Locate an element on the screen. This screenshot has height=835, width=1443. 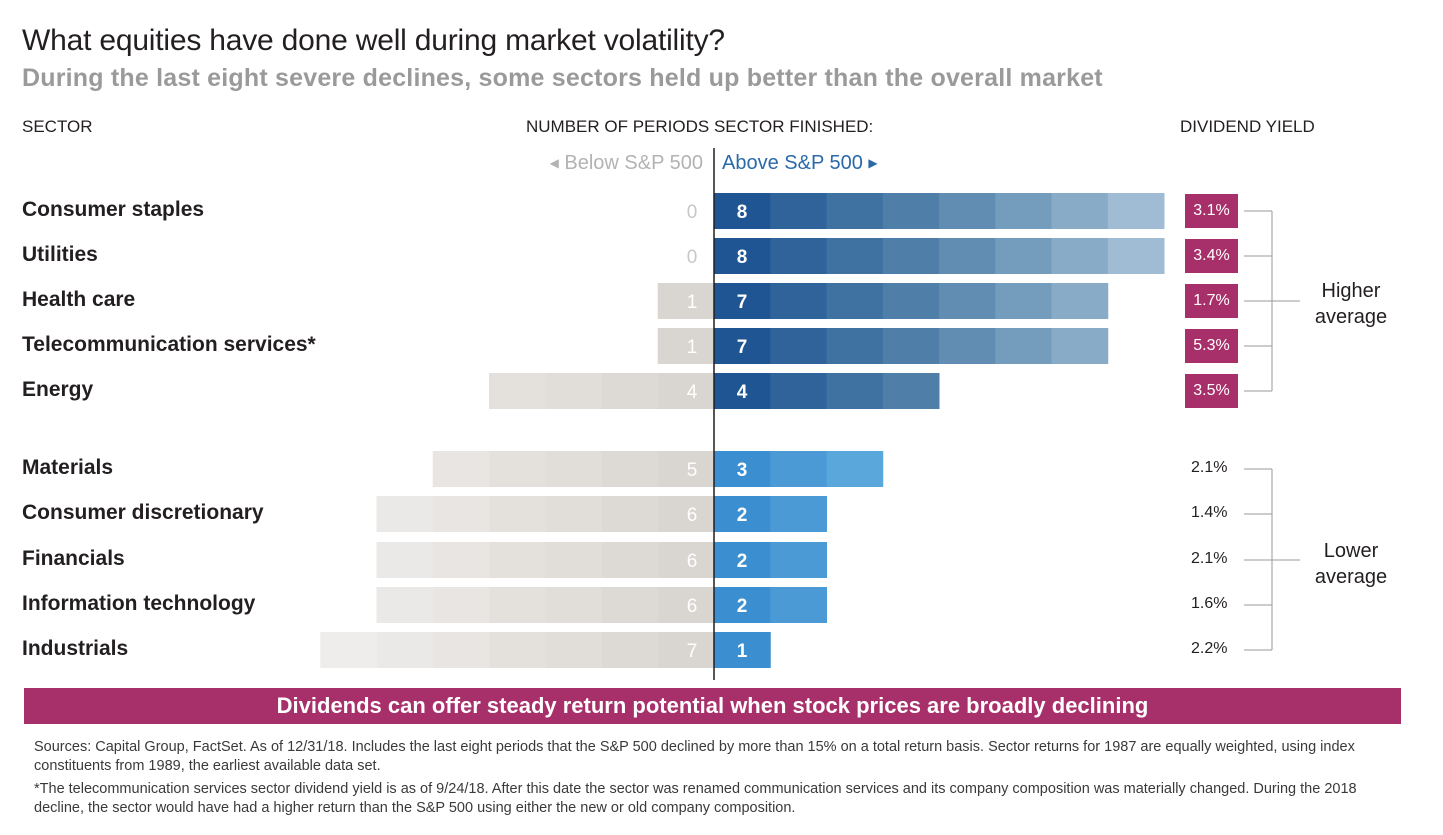
dividend-yield-value: 3.1% is located at coordinates (1211, 211).